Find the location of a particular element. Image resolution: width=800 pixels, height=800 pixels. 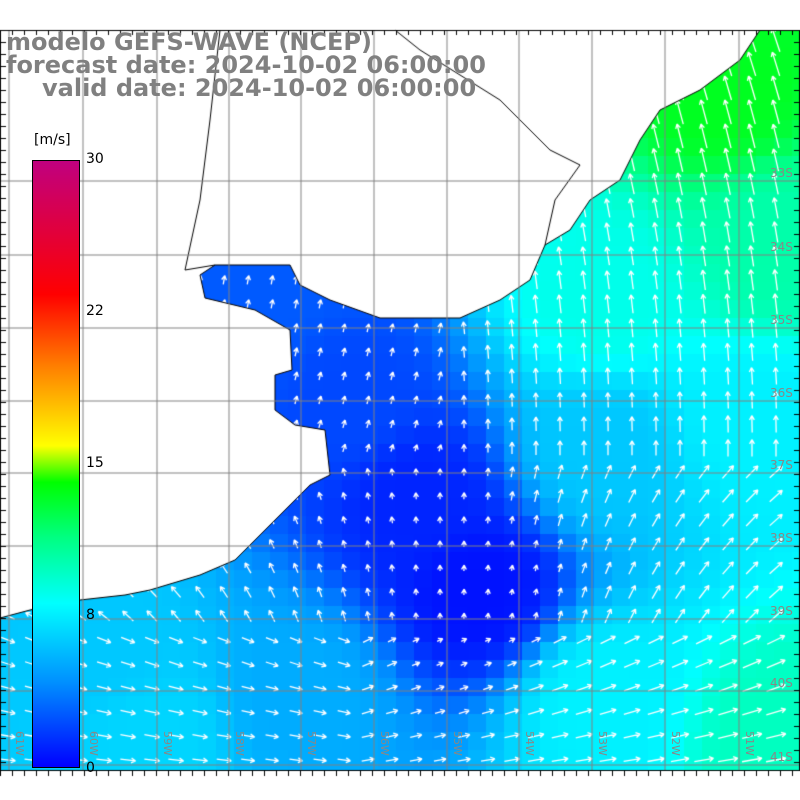

latitude-label: 38S is located at coordinates (781, 538).